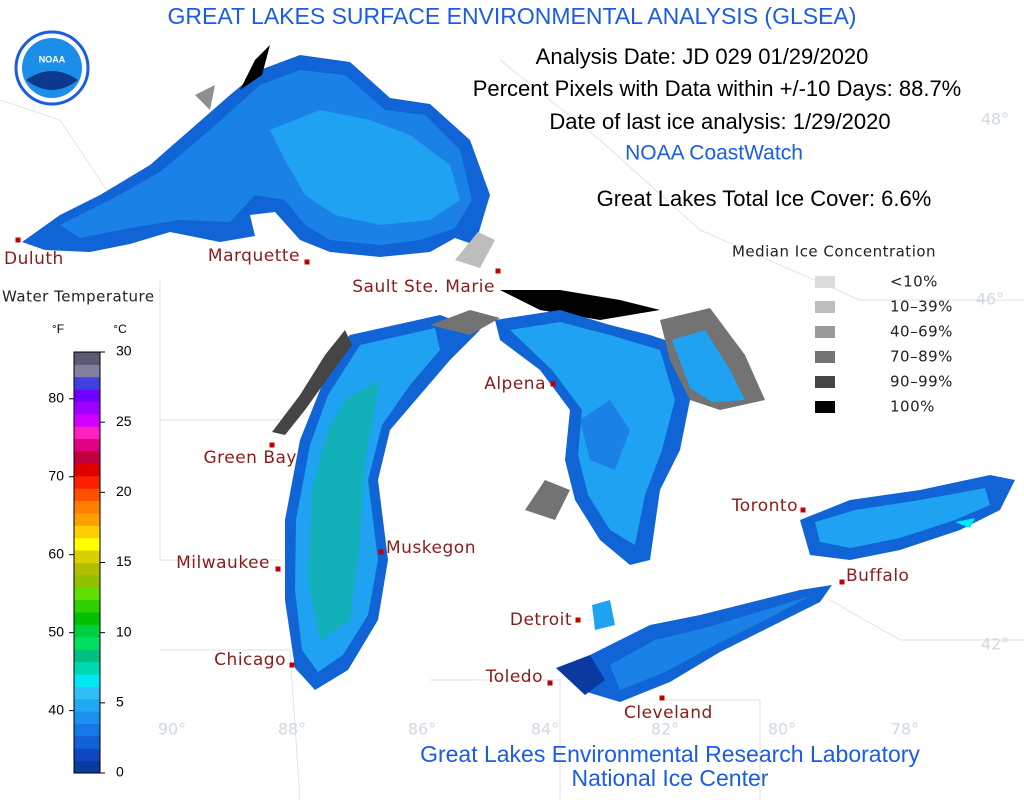 The width and height of the screenshot is (1024, 800). I want to click on legend-label: 100%, so click(912, 407).